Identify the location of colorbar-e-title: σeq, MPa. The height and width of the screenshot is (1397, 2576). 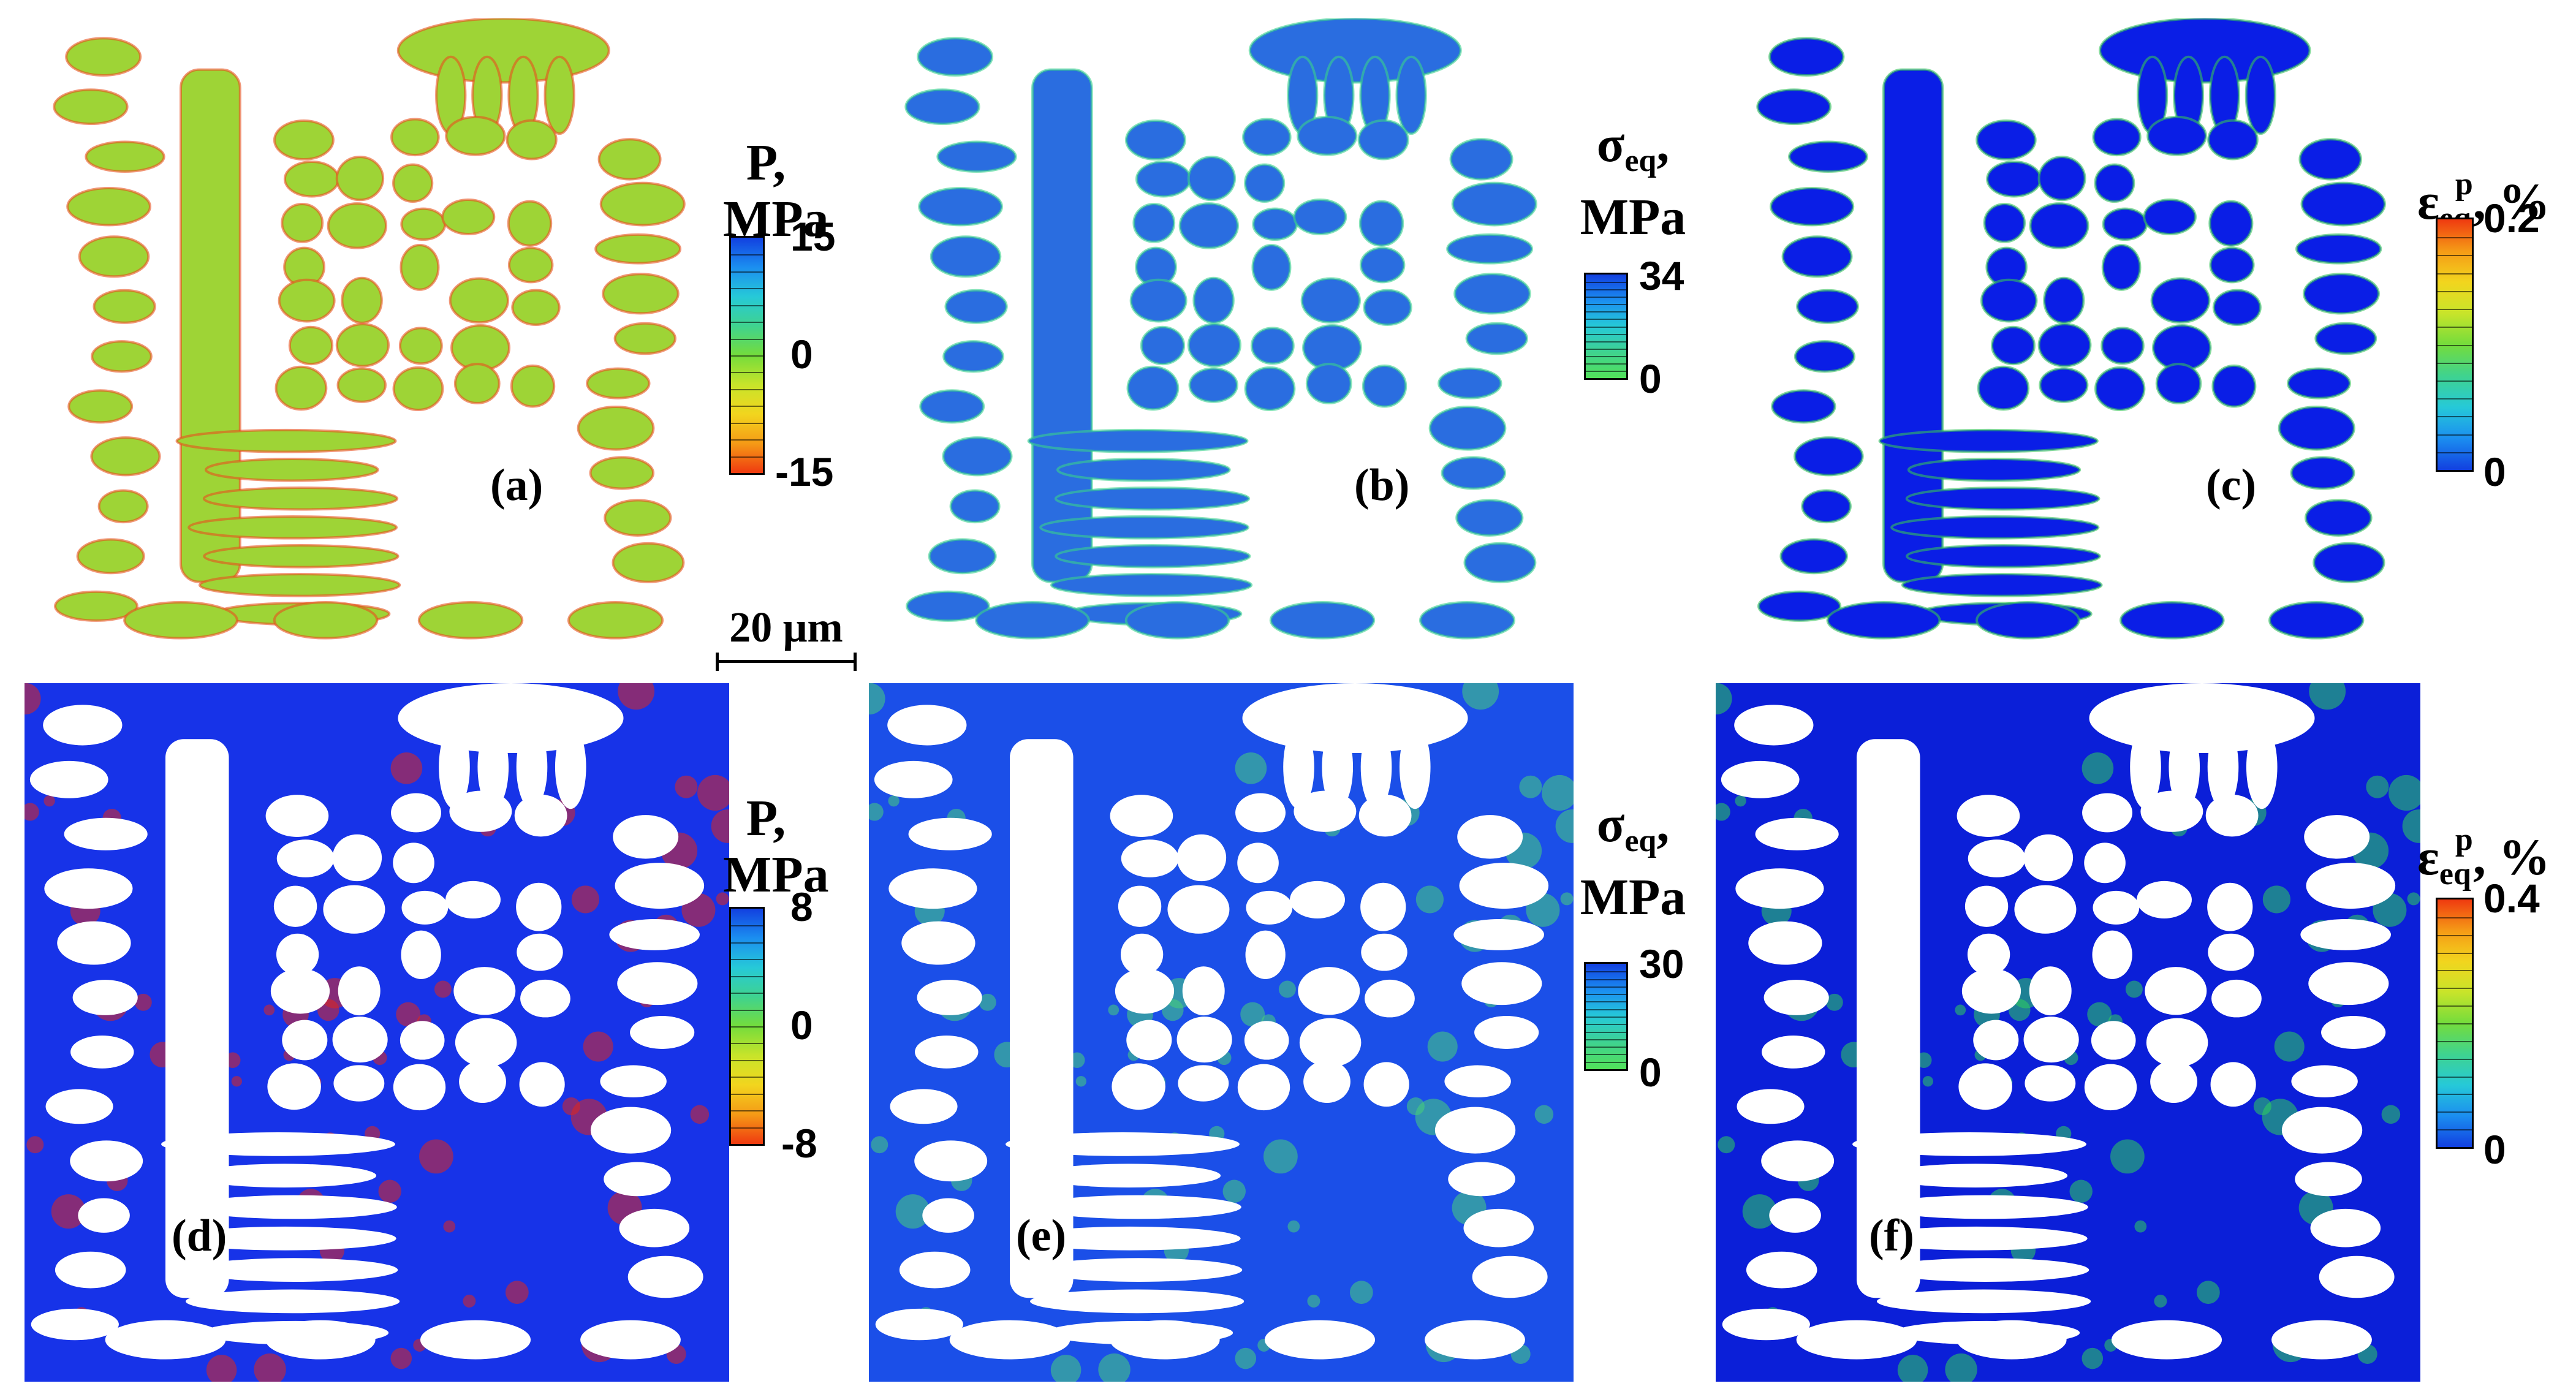
(1633, 861).